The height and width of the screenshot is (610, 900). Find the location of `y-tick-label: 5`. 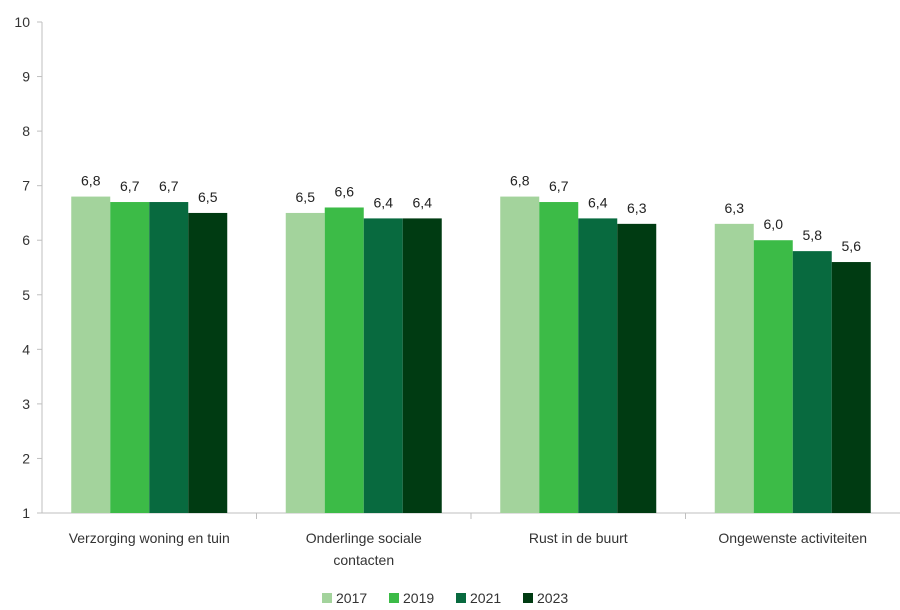

y-tick-label: 5 is located at coordinates (26, 295).